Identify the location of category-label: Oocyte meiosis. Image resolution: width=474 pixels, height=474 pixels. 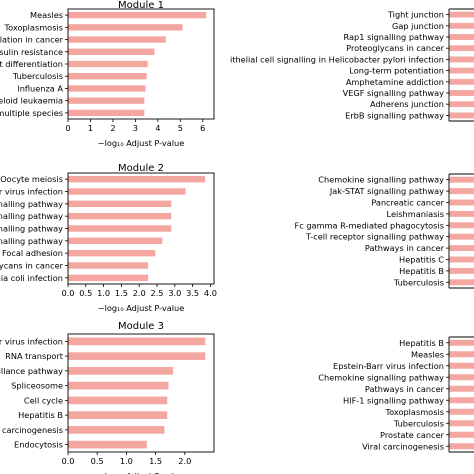
(31, 179).